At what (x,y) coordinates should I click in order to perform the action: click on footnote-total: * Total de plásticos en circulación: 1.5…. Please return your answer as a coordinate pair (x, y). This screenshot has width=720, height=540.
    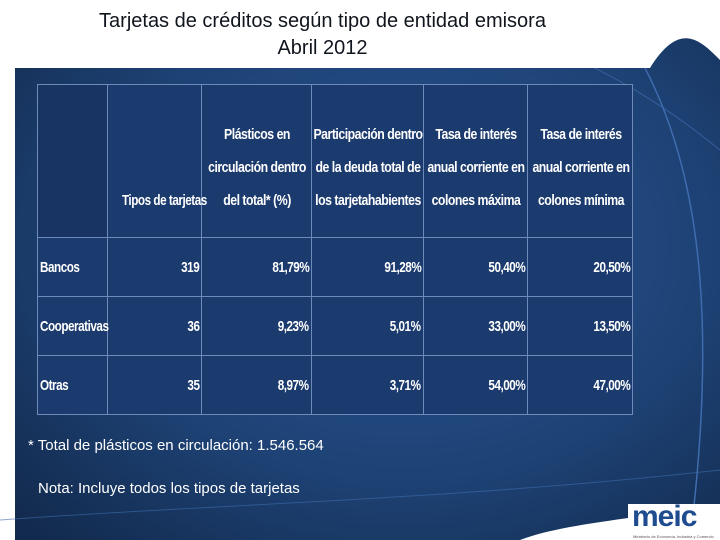
    Looking at the image, I should click on (176, 445).